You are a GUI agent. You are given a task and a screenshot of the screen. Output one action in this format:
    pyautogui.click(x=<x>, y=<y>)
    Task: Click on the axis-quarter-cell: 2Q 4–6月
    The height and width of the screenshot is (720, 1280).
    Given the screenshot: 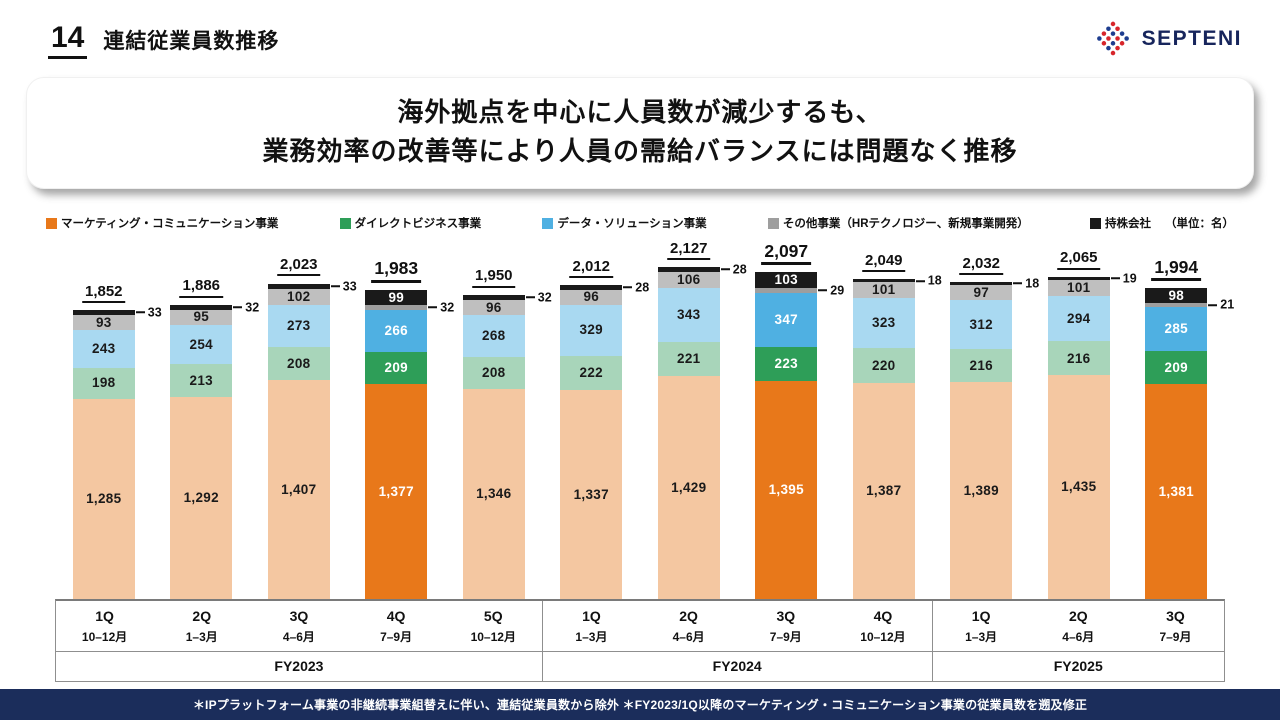 What is the action you would take?
    pyautogui.click(x=1078, y=626)
    